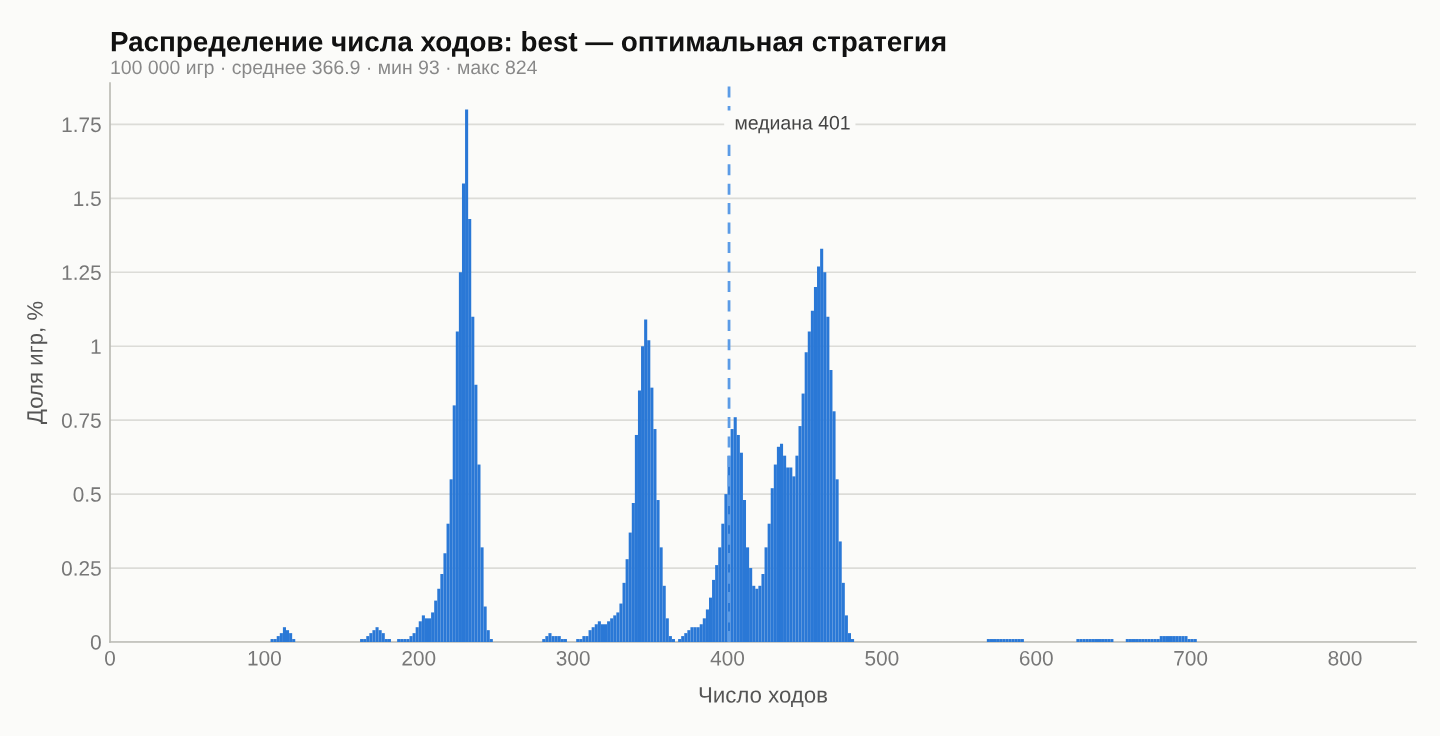  I want to click on y-tick-label: 1, so click(96, 346).